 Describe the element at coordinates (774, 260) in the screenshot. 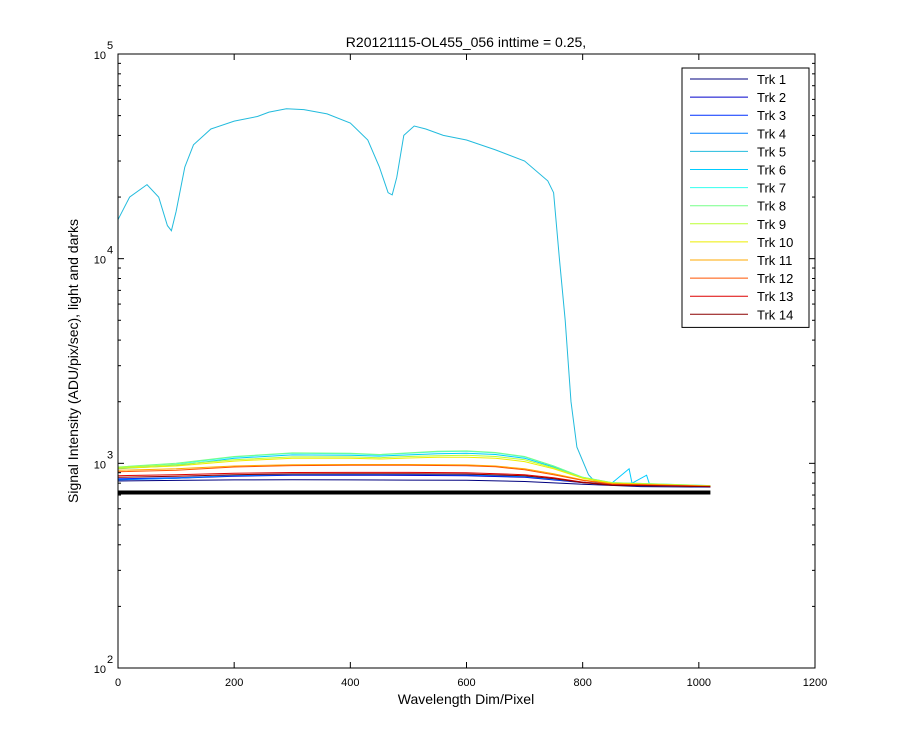

I see `legend-label: Trk 11` at that location.